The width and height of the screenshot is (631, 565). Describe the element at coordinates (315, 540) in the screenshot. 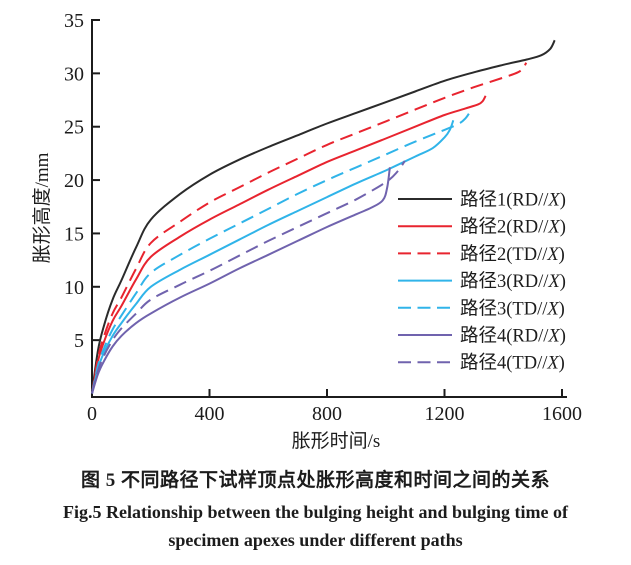

I see `caption-english-line2: specimen apexes under different paths` at that location.